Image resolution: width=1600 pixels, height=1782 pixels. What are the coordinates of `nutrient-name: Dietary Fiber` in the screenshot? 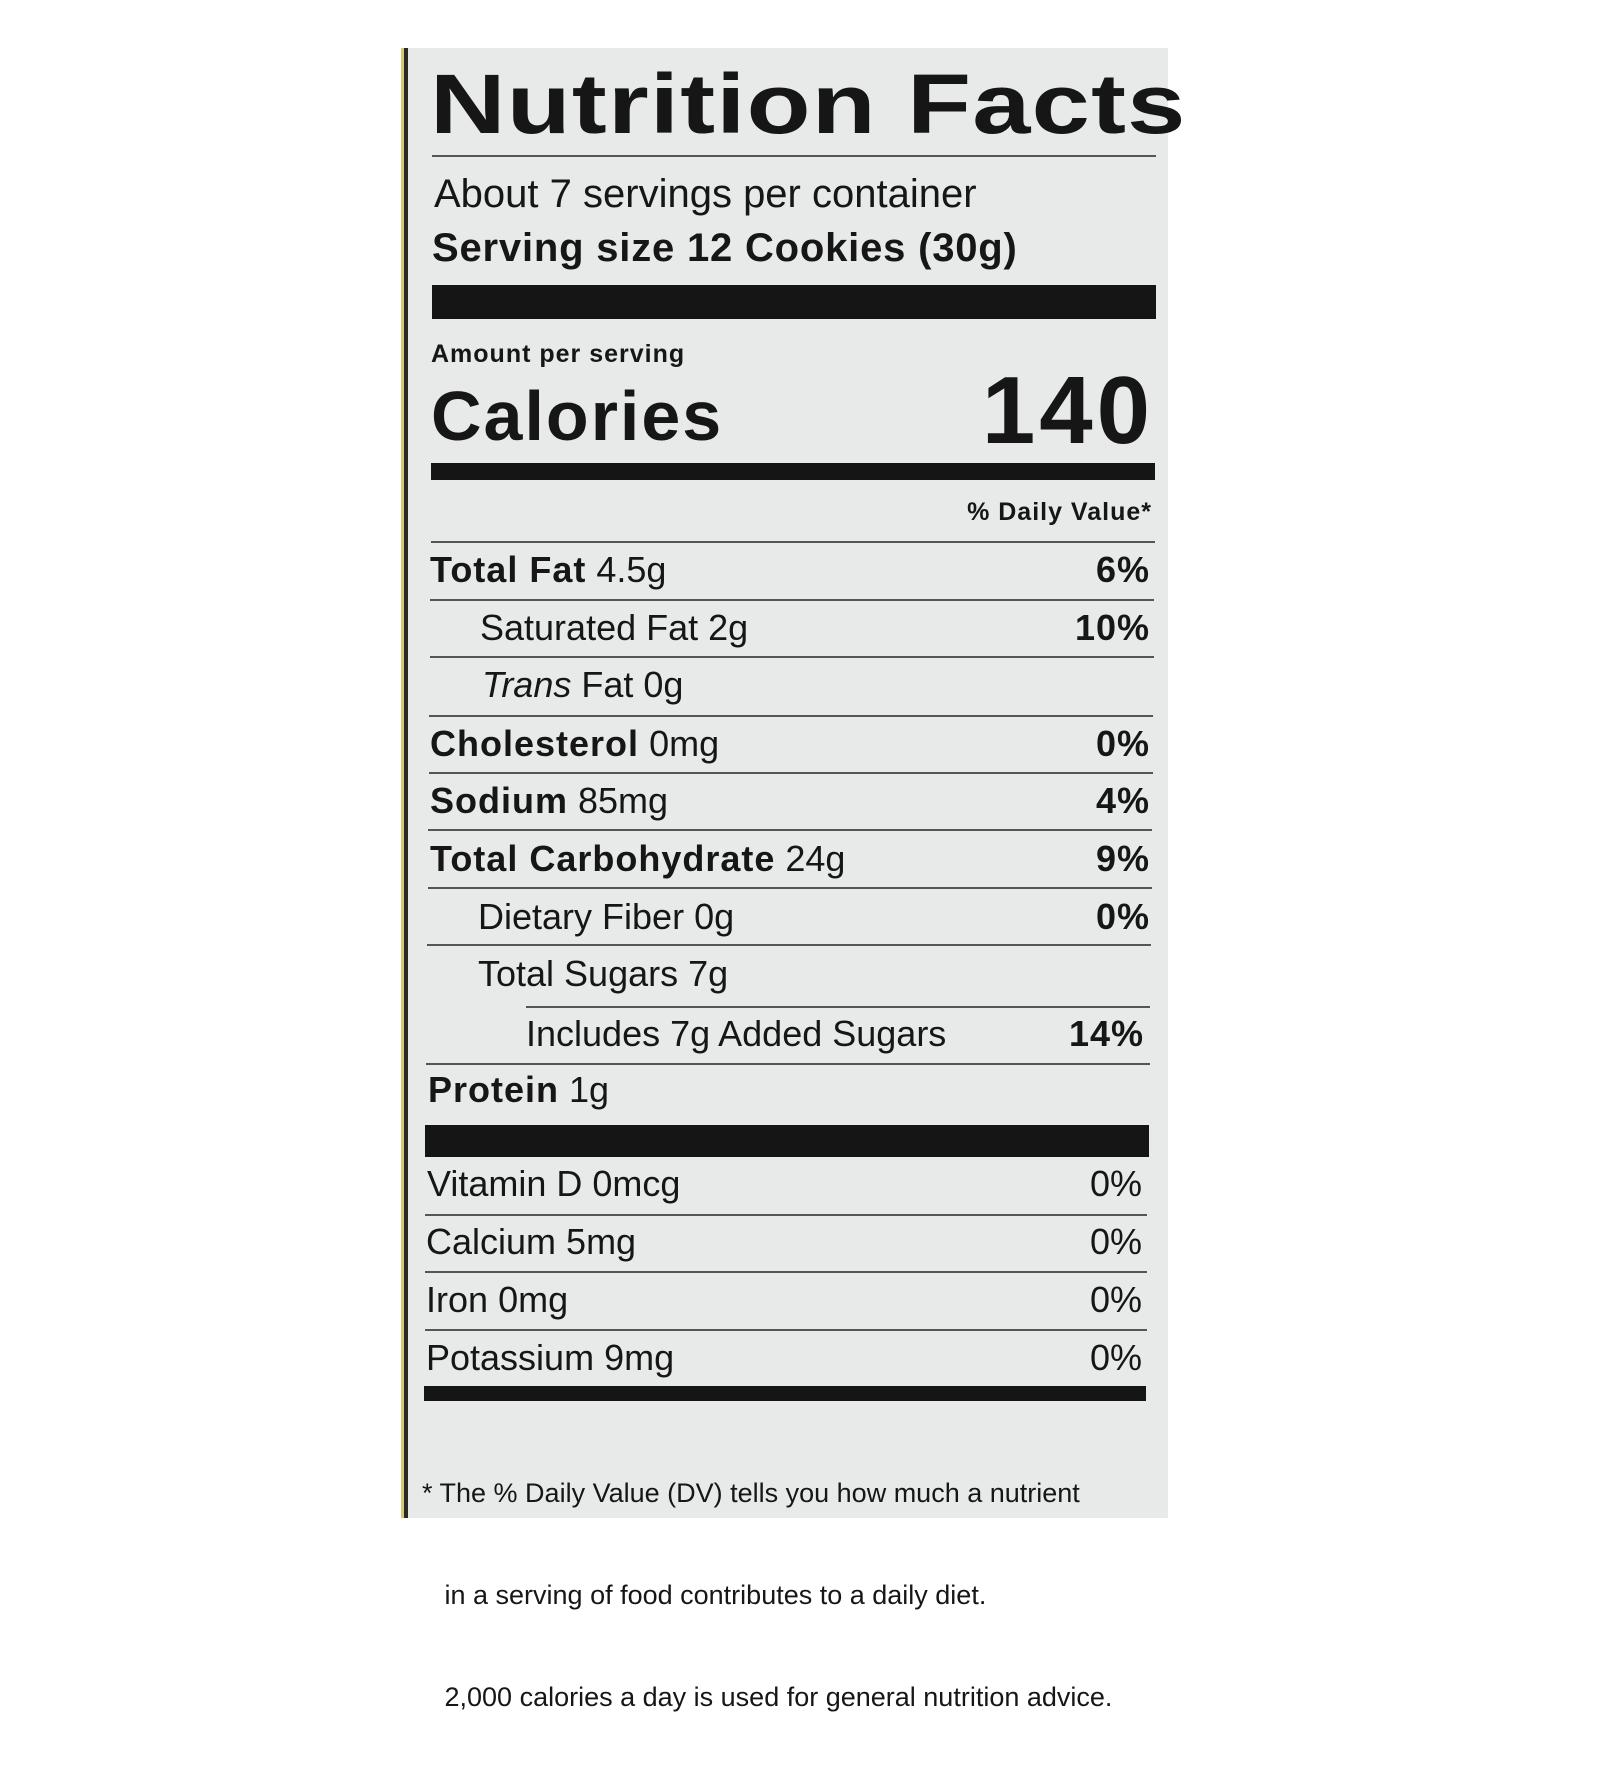 It's located at (581, 916).